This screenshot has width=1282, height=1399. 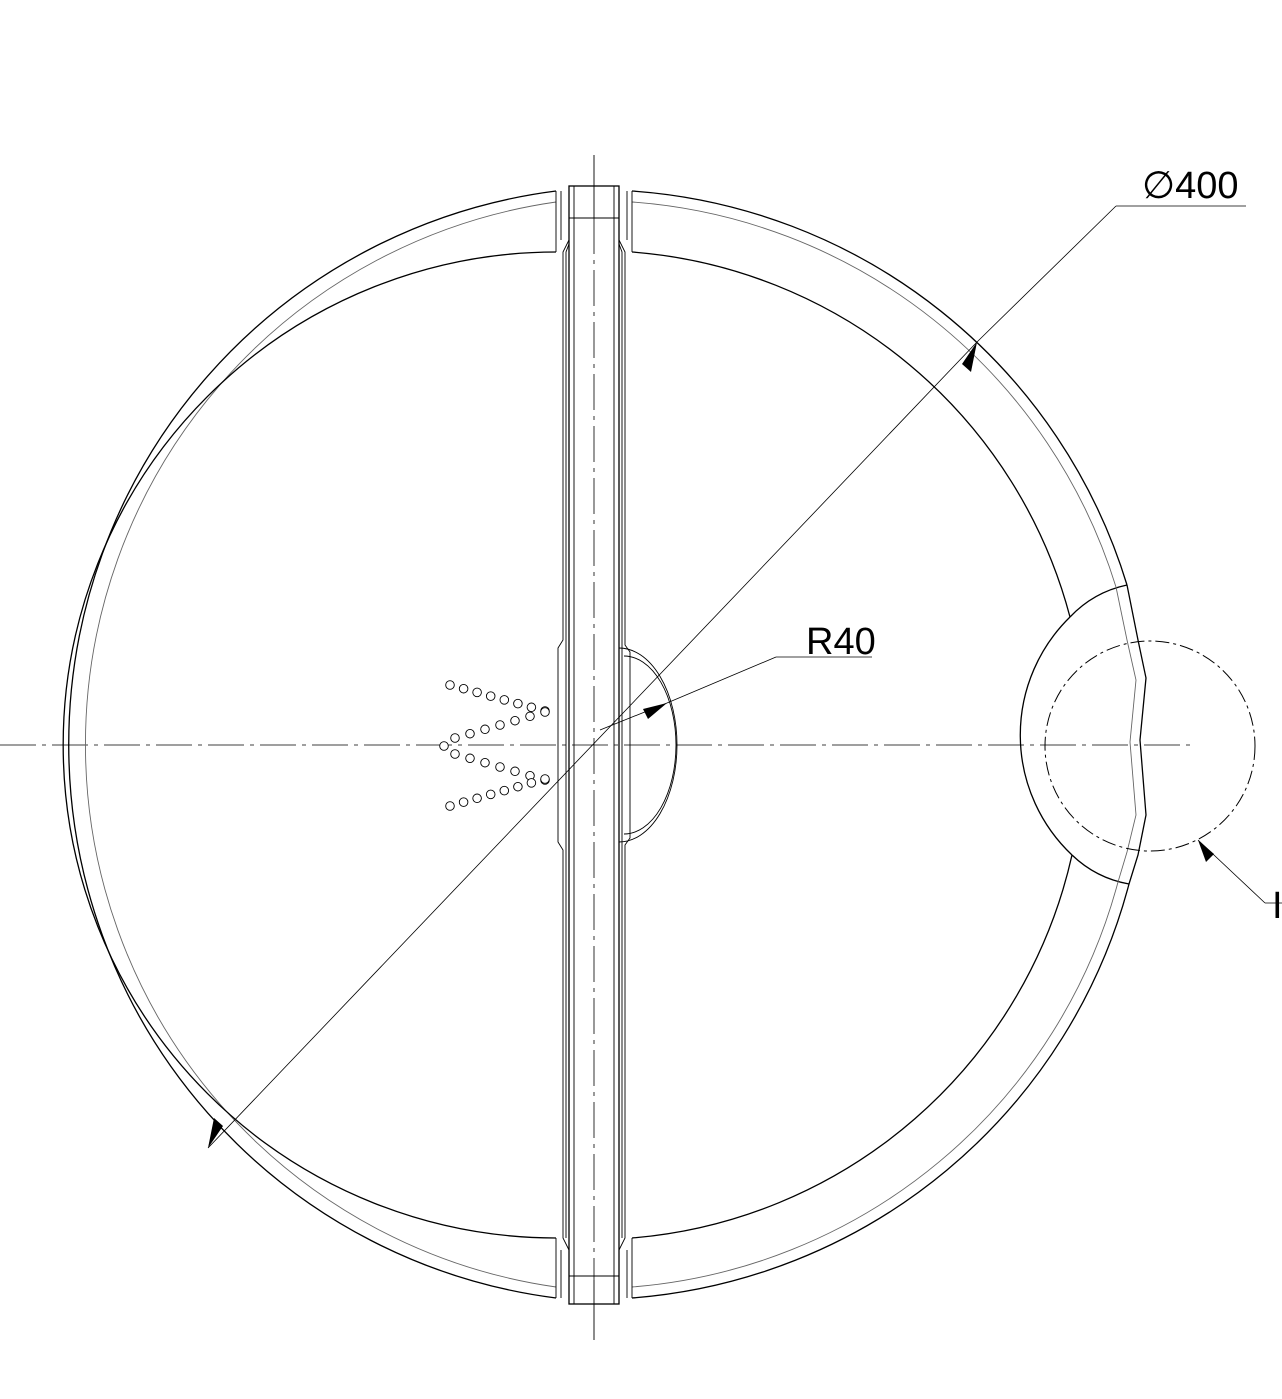 What do you see at coordinates (1190, 186) in the screenshot?
I see `diameter-label: ∅400` at bounding box center [1190, 186].